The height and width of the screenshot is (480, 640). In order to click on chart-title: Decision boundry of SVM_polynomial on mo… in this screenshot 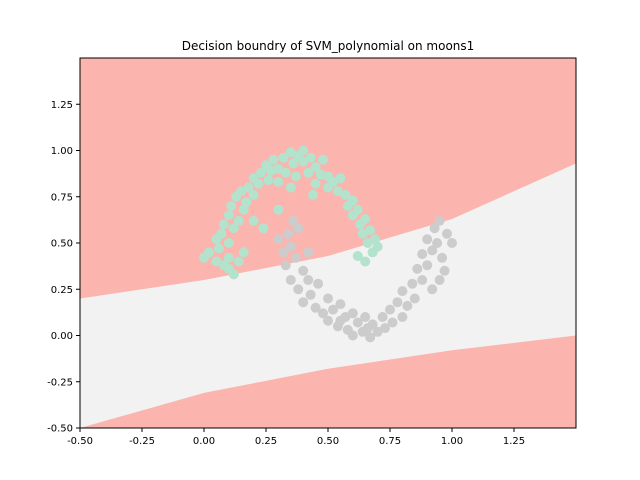, I will do `click(328, 46)`.